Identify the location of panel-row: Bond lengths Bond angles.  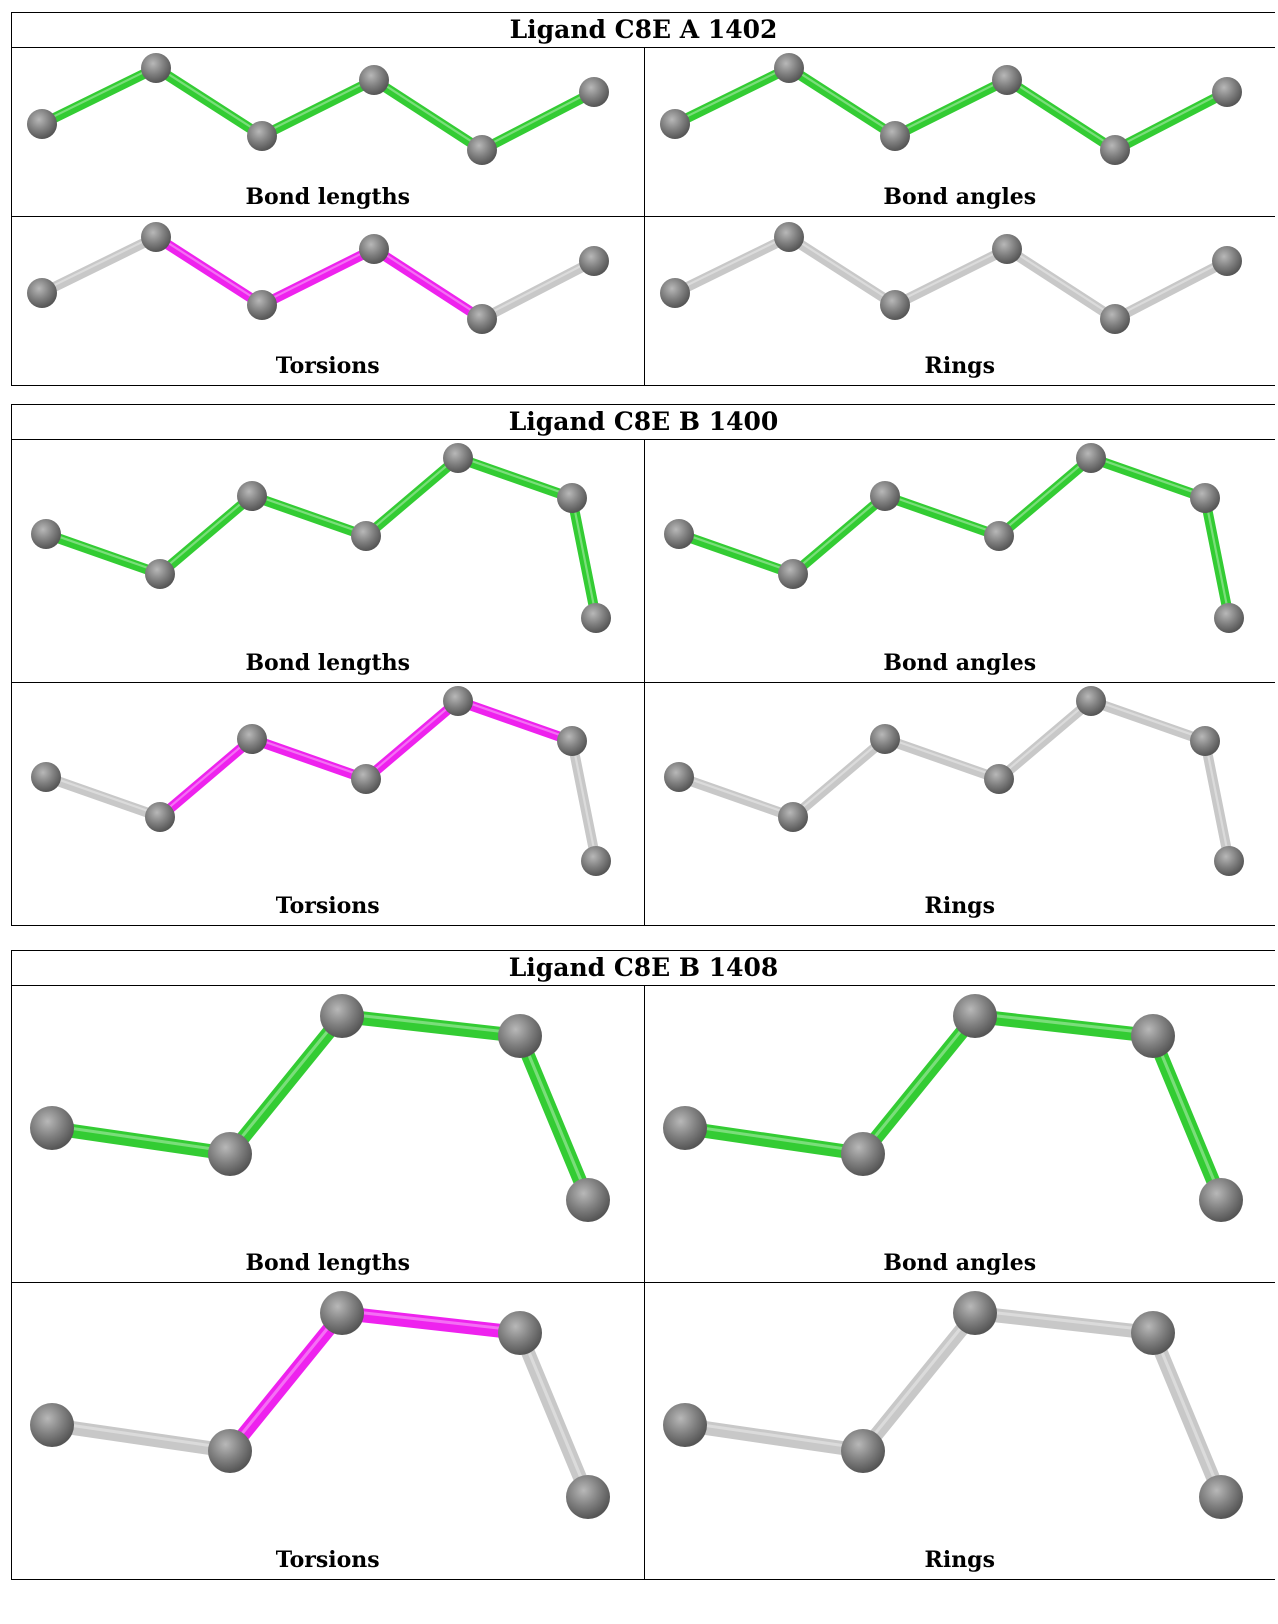
(643, 561).